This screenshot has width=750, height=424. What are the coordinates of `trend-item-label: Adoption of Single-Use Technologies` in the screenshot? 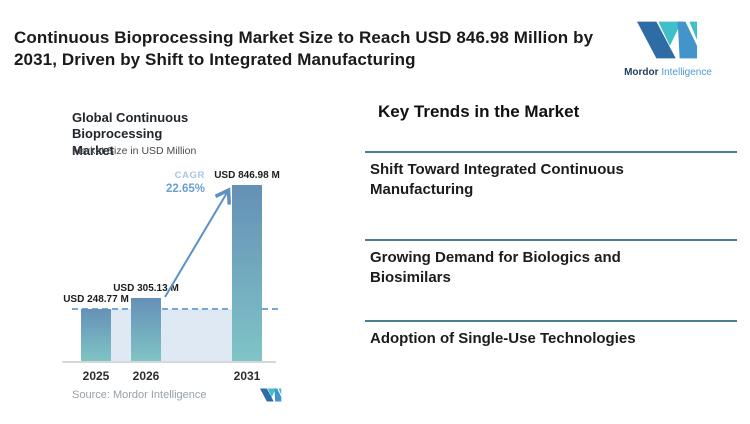 It's located at (503, 338).